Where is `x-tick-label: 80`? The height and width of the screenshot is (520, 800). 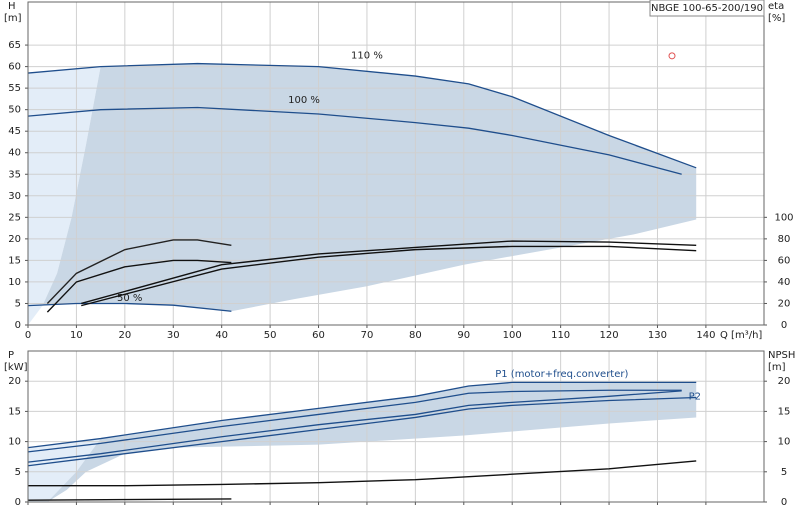 x-tick-label: 80 is located at coordinates (415, 335).